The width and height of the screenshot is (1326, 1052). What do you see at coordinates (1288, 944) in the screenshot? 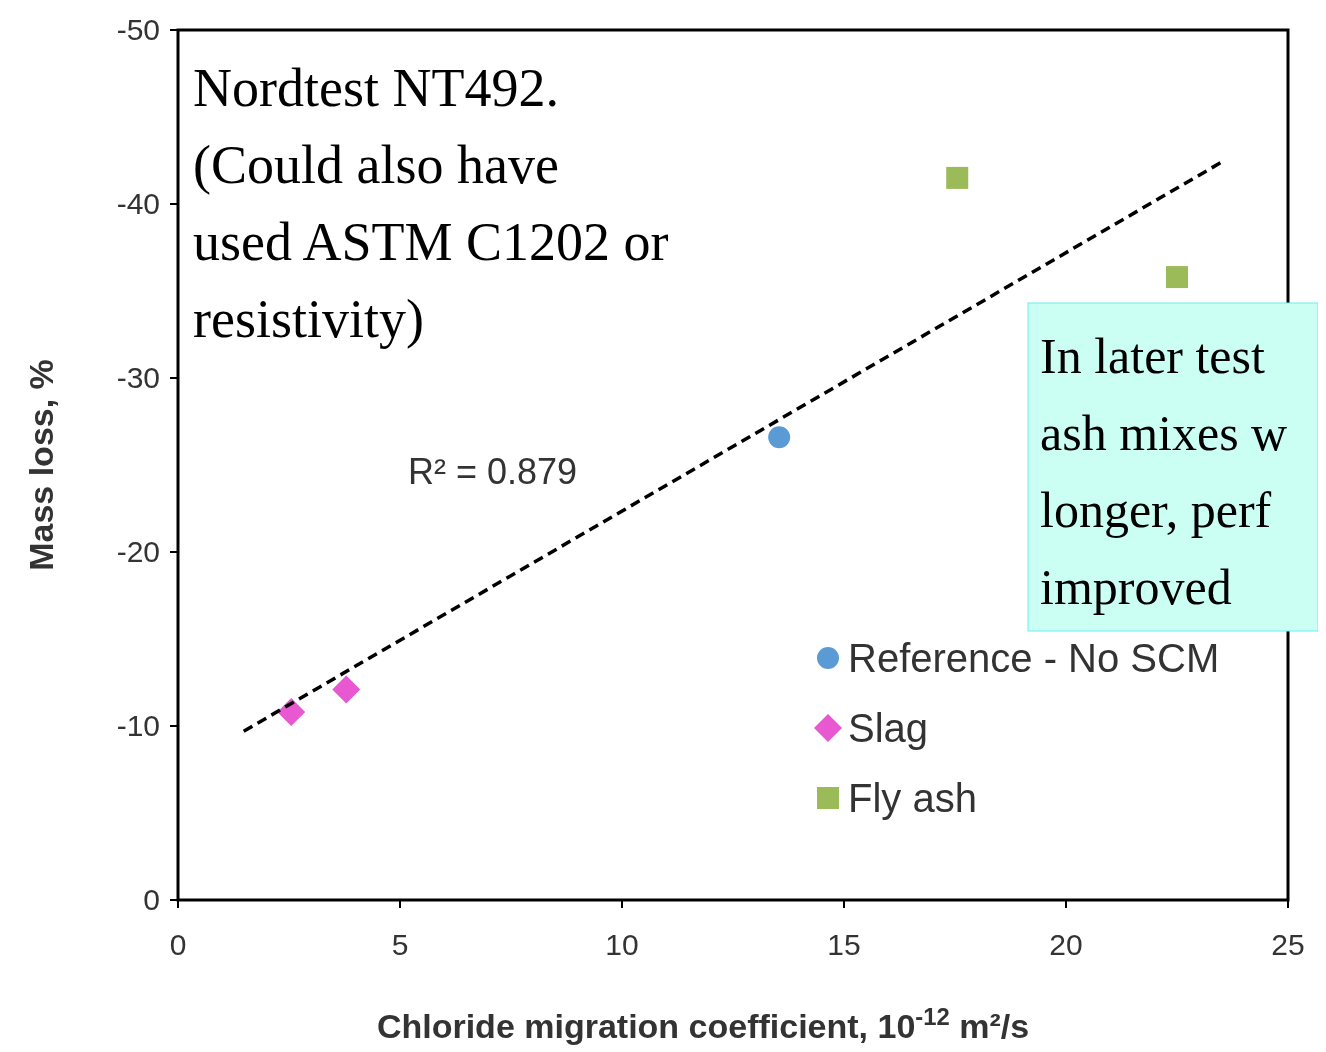
I see `x-tick-label: 25` at bounding box center [1288, 944].